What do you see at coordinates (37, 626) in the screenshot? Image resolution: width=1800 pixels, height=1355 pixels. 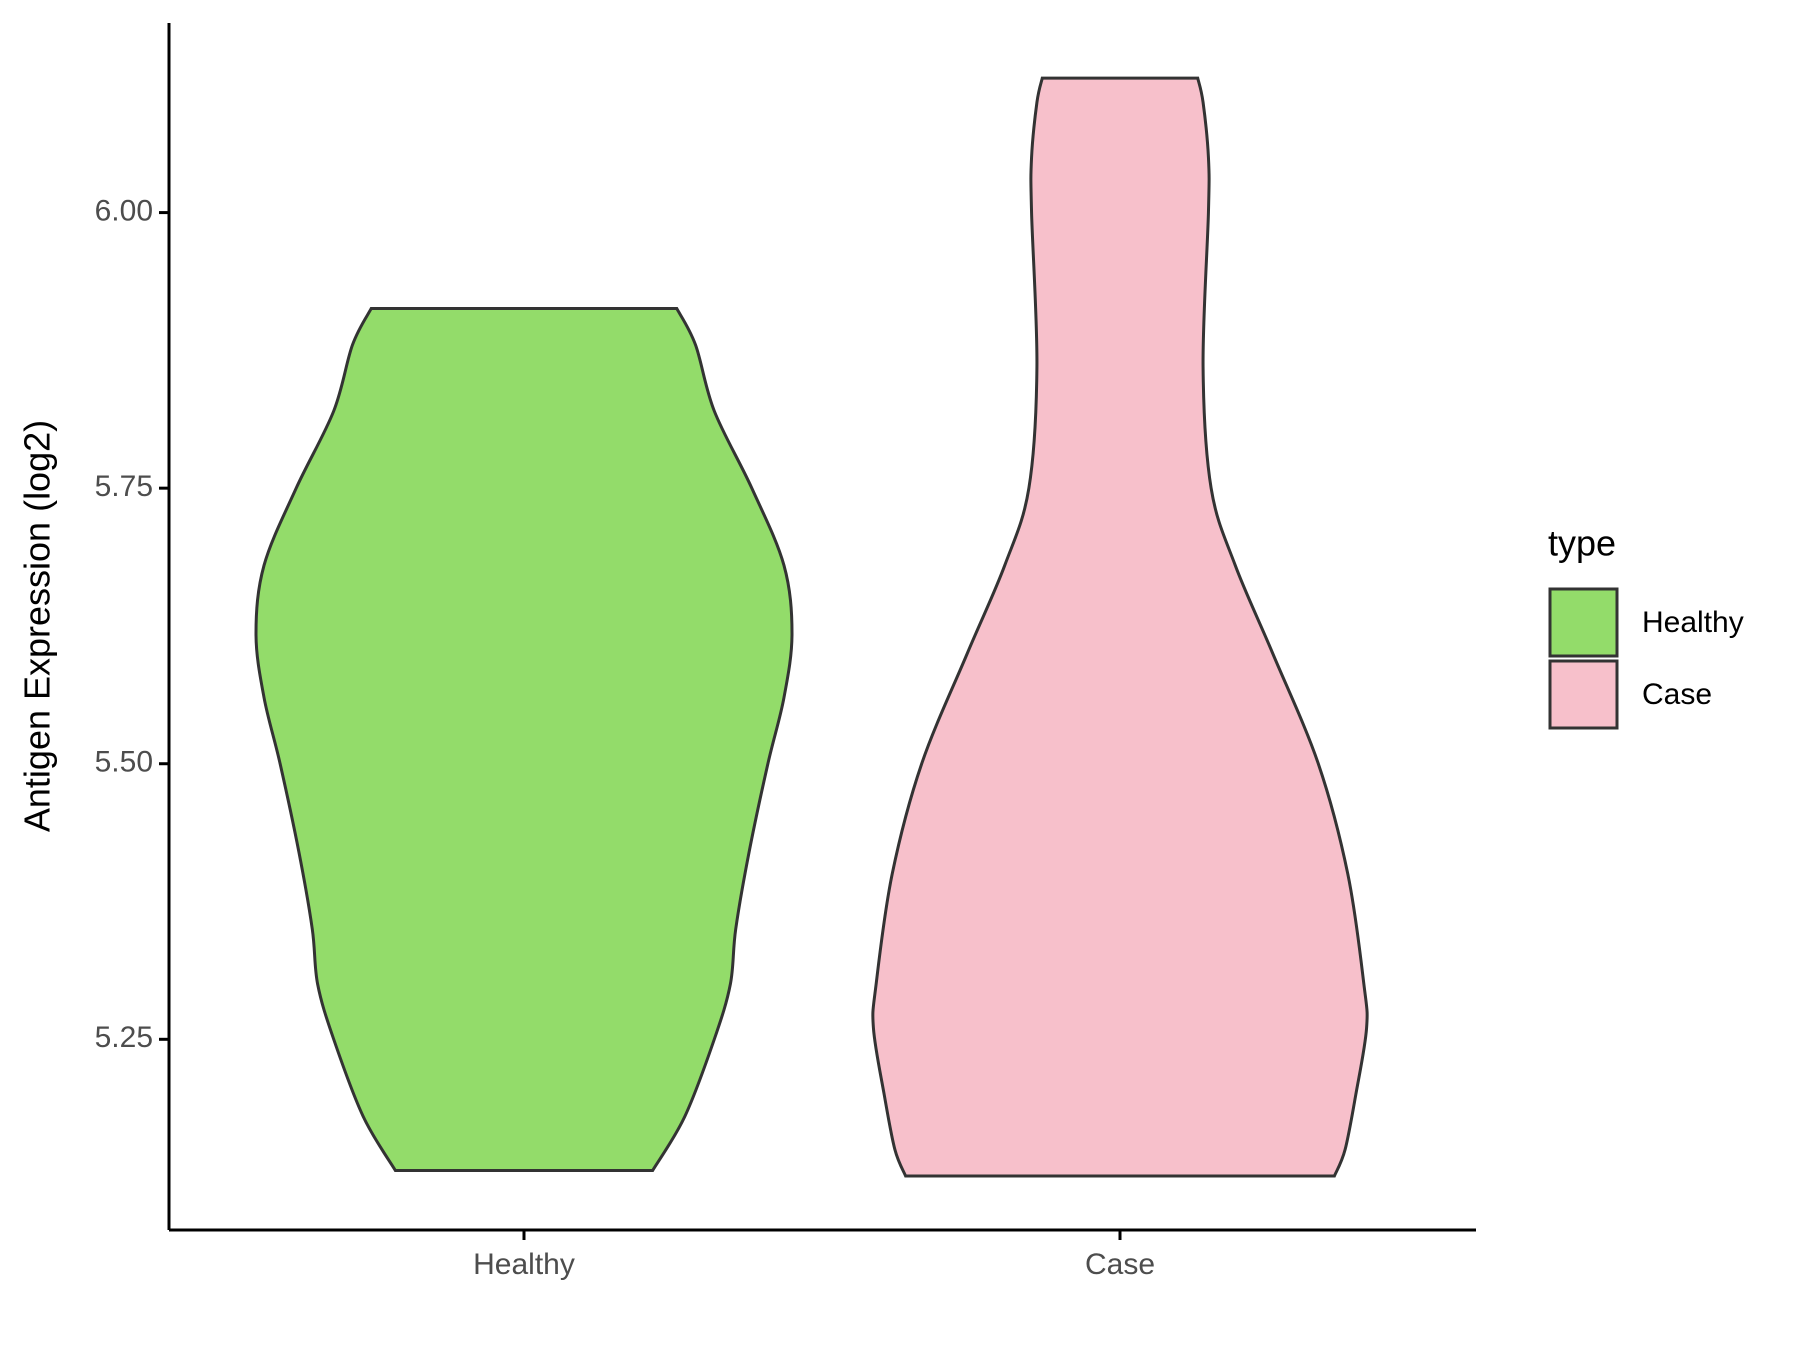 I see `y-axis-label: Antigen Expression (log2)` at bounding box center [37, 626].